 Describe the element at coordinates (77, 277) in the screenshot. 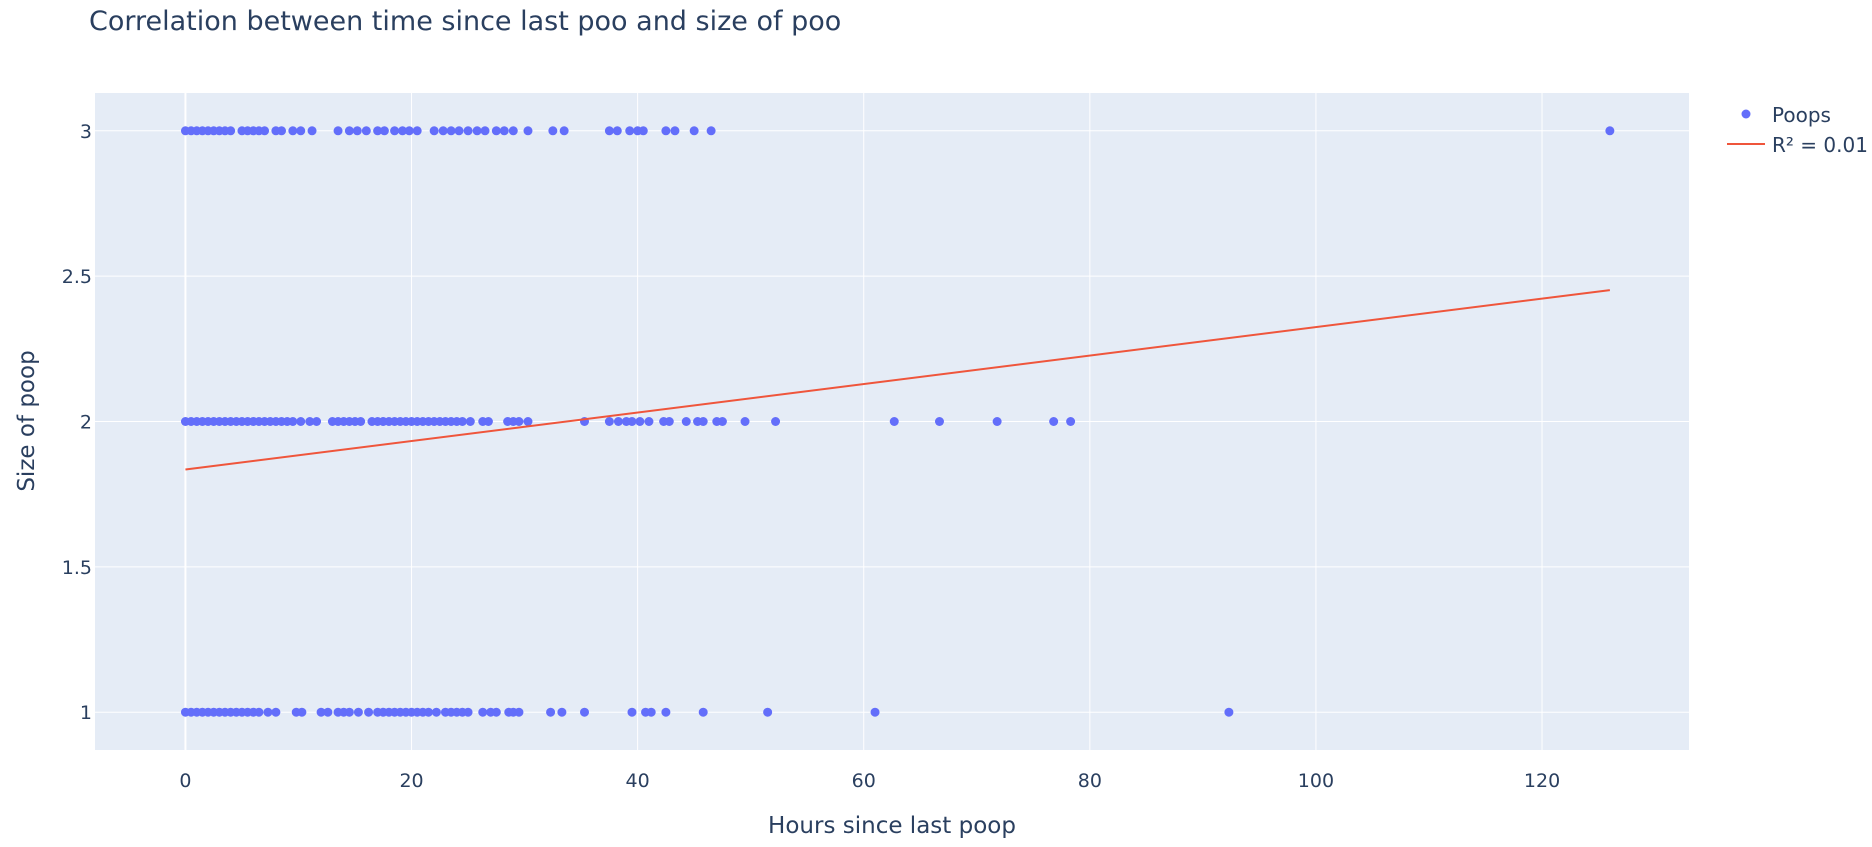

I see `y-tick-label: 2.5` at that location.